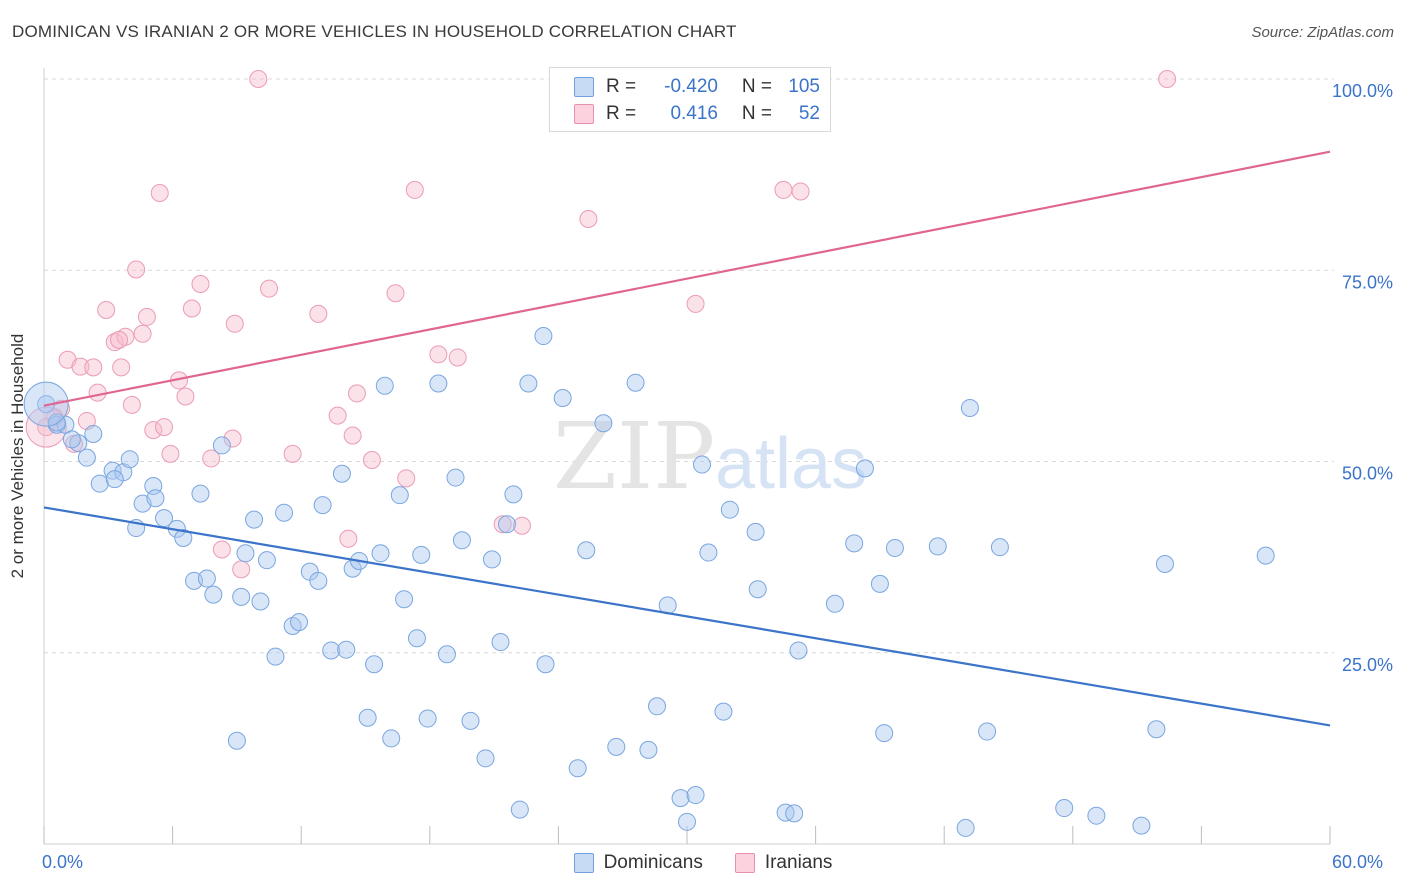 The width and height of the screenshot is (1406, 892). I want to click on legend-item-dominicans: Dominicans, so click(638, 863).